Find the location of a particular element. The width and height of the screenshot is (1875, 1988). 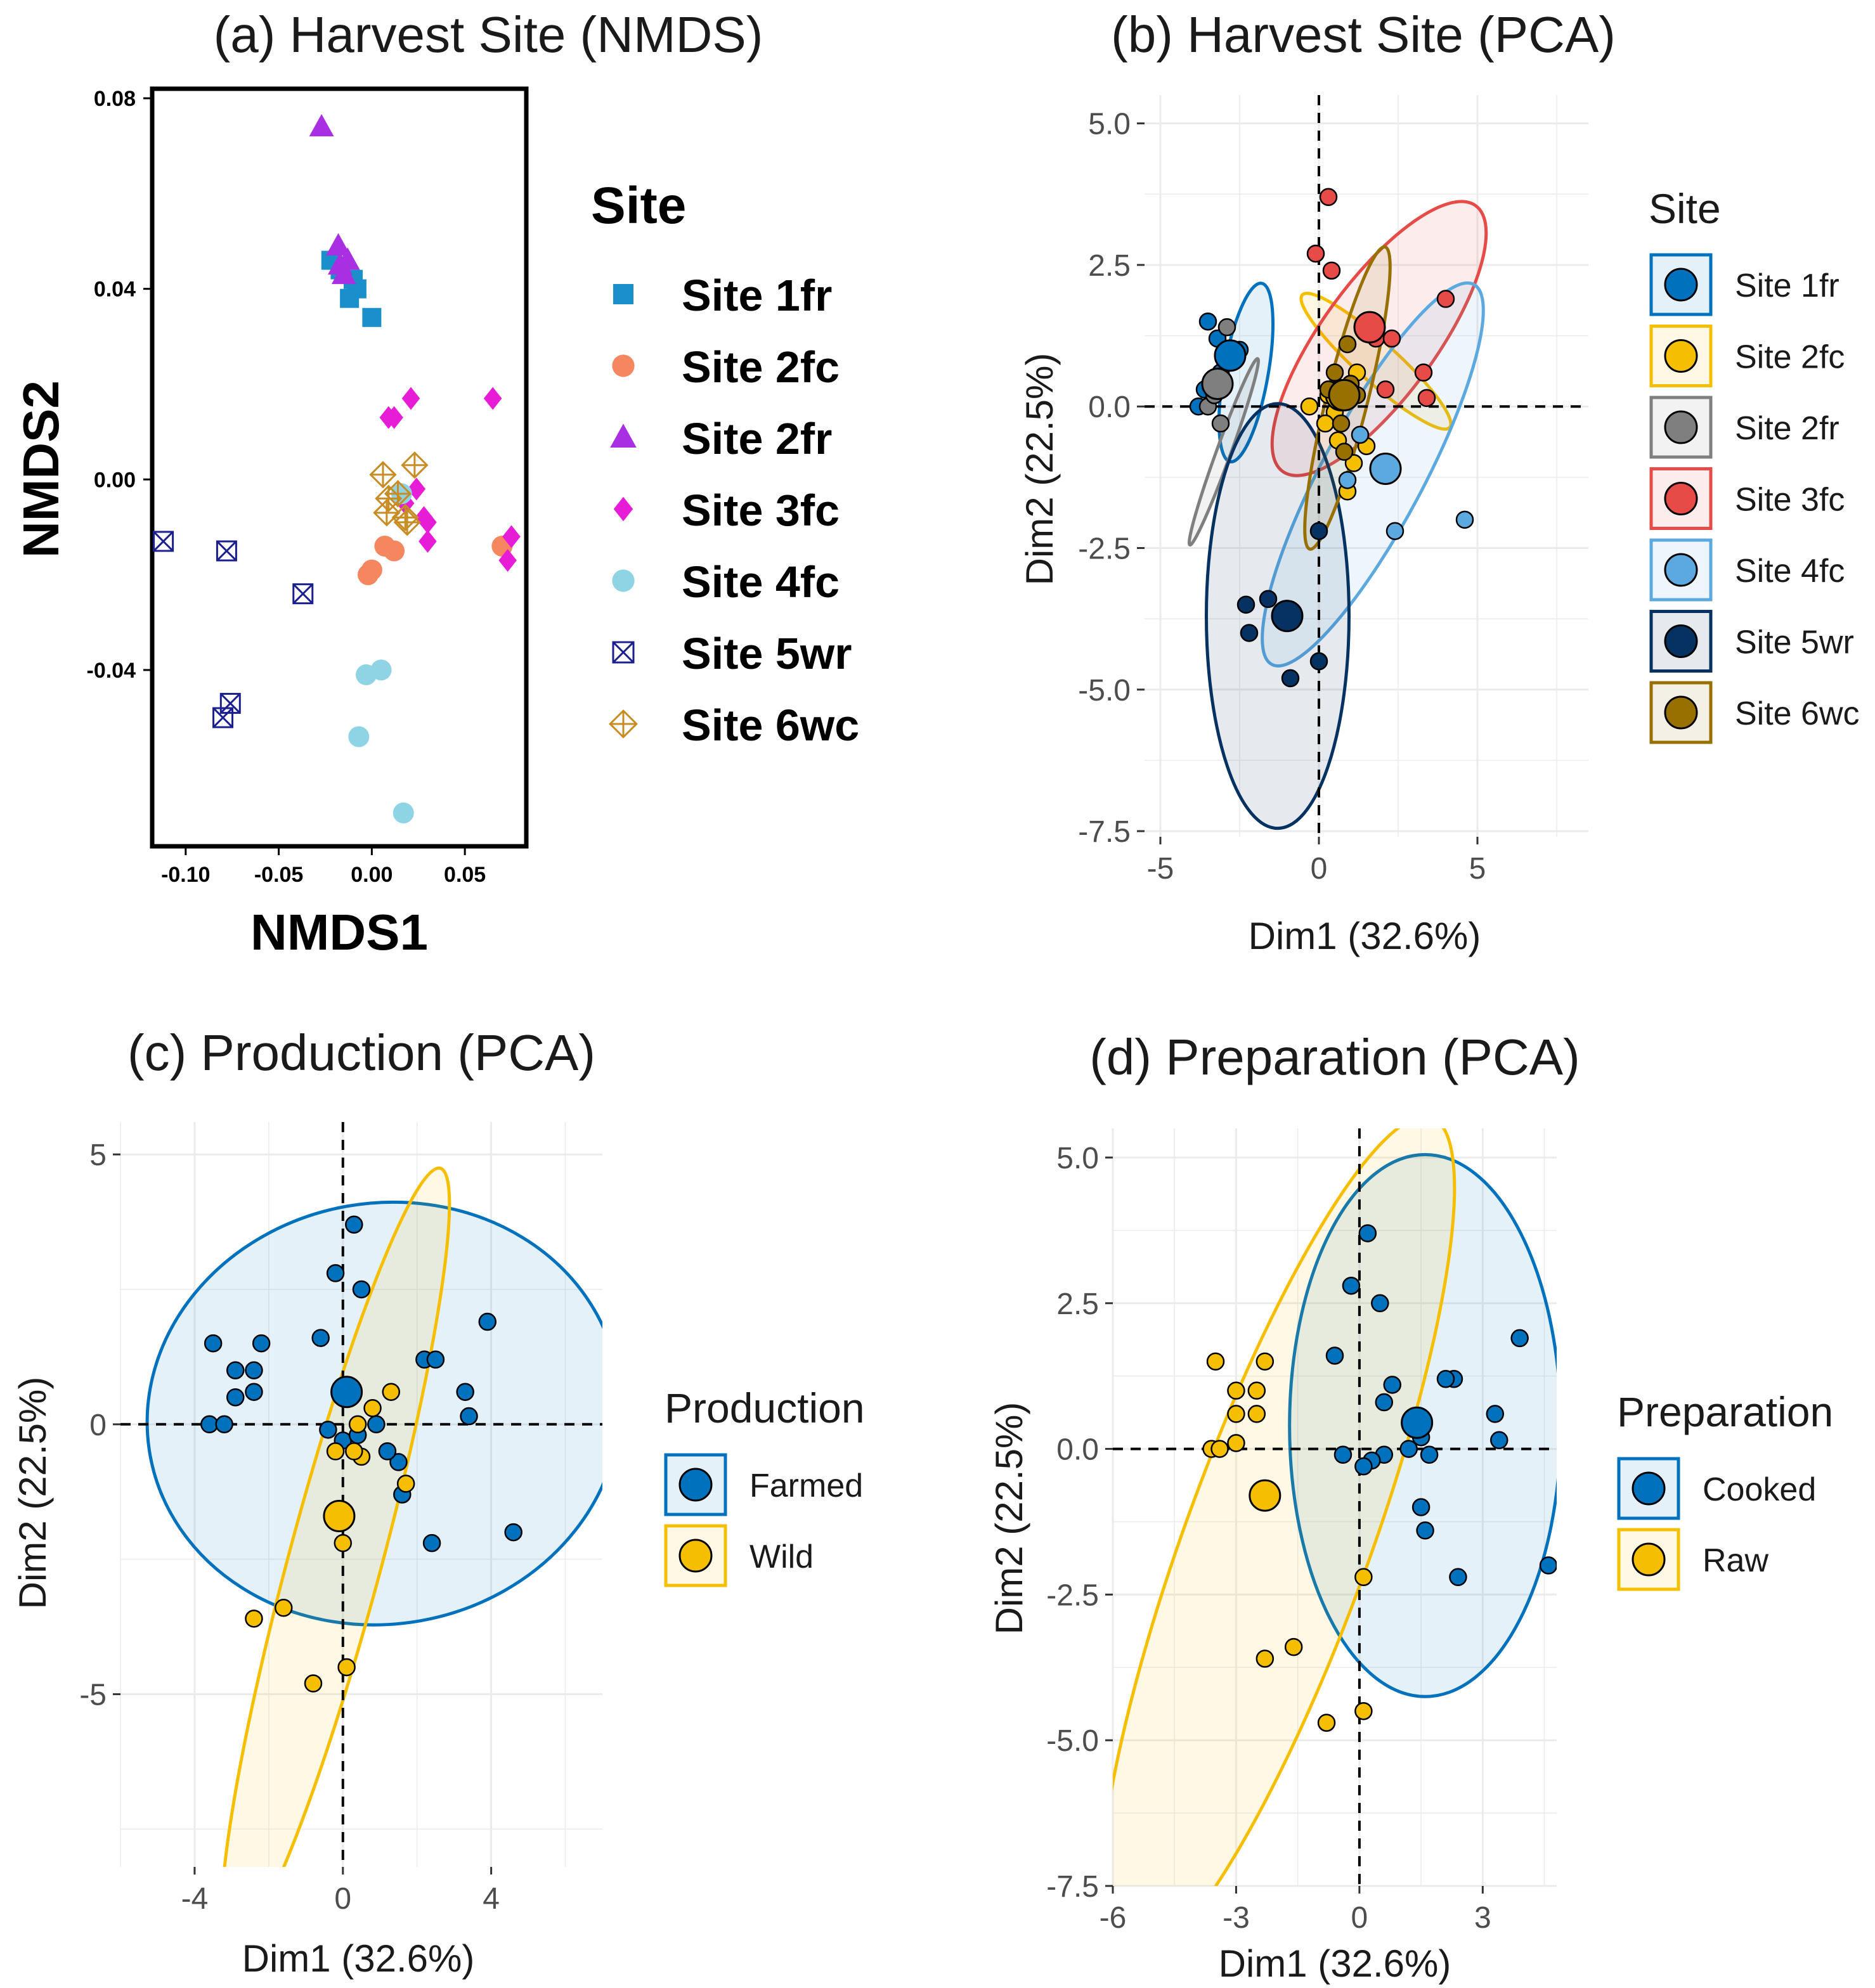

a-y-tick-label: -0.04 is located at coordinates (111, 671).